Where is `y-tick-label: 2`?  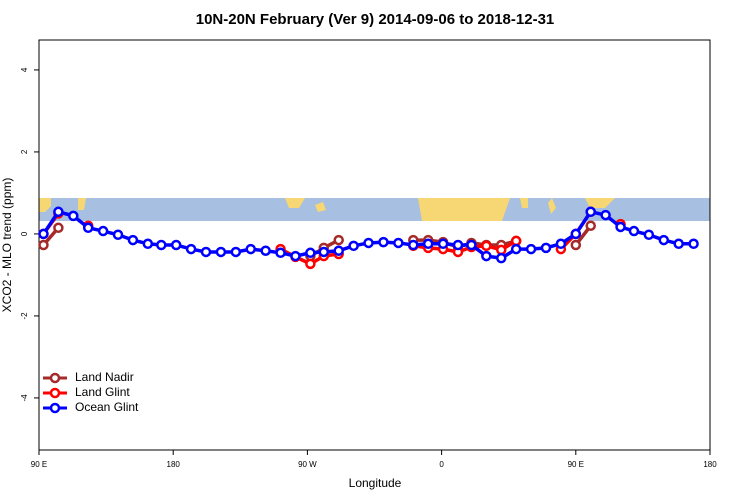 y-tick-label: 2 is located at coordinates (24, 151).